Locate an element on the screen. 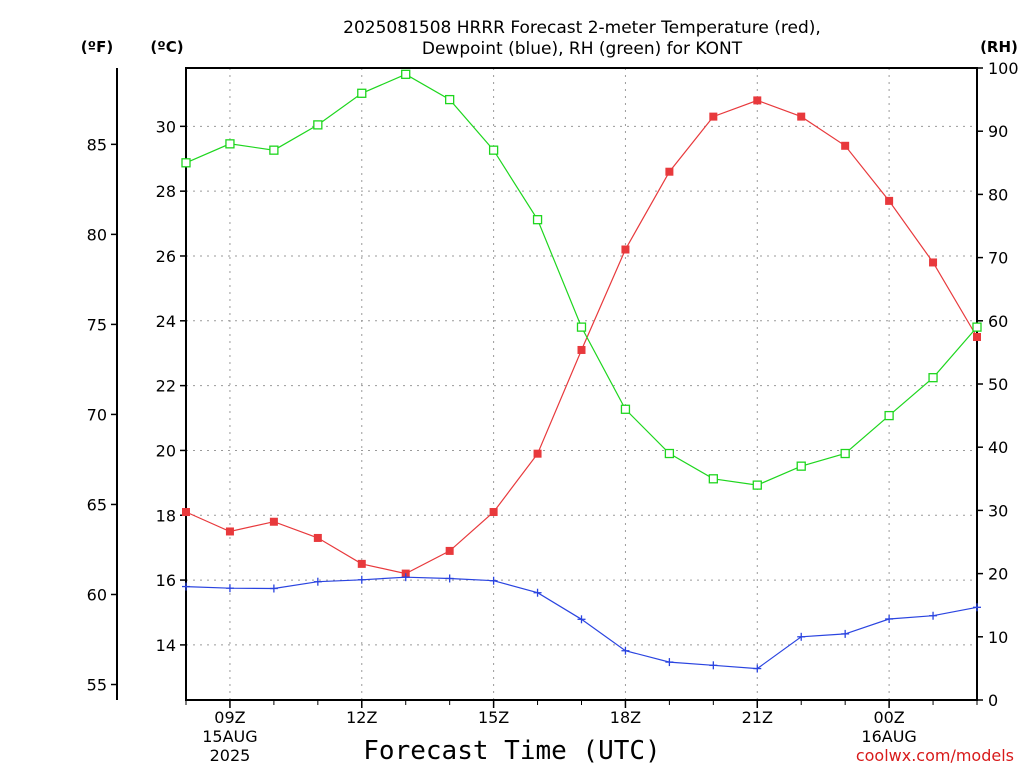 The image size is (1024, 768). series-dewpoint is located at coordinates (581, 623).